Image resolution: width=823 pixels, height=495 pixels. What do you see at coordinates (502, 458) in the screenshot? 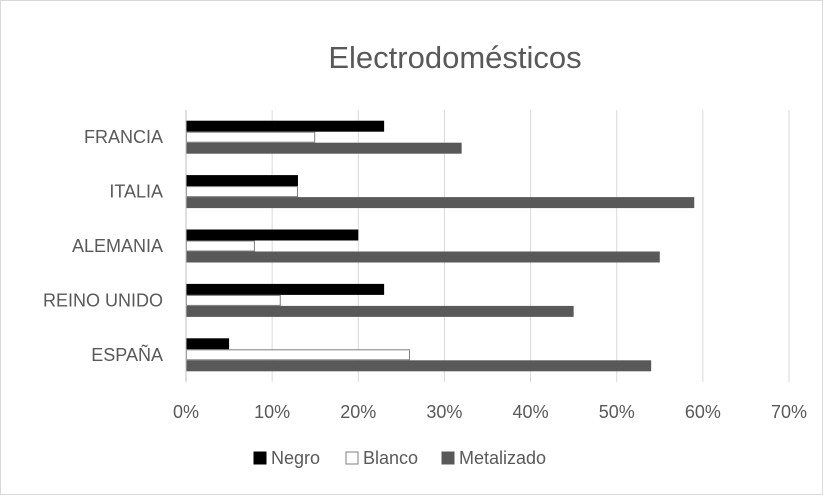
I see `legend-label: Metalizado` at bounding box center [502, 458].